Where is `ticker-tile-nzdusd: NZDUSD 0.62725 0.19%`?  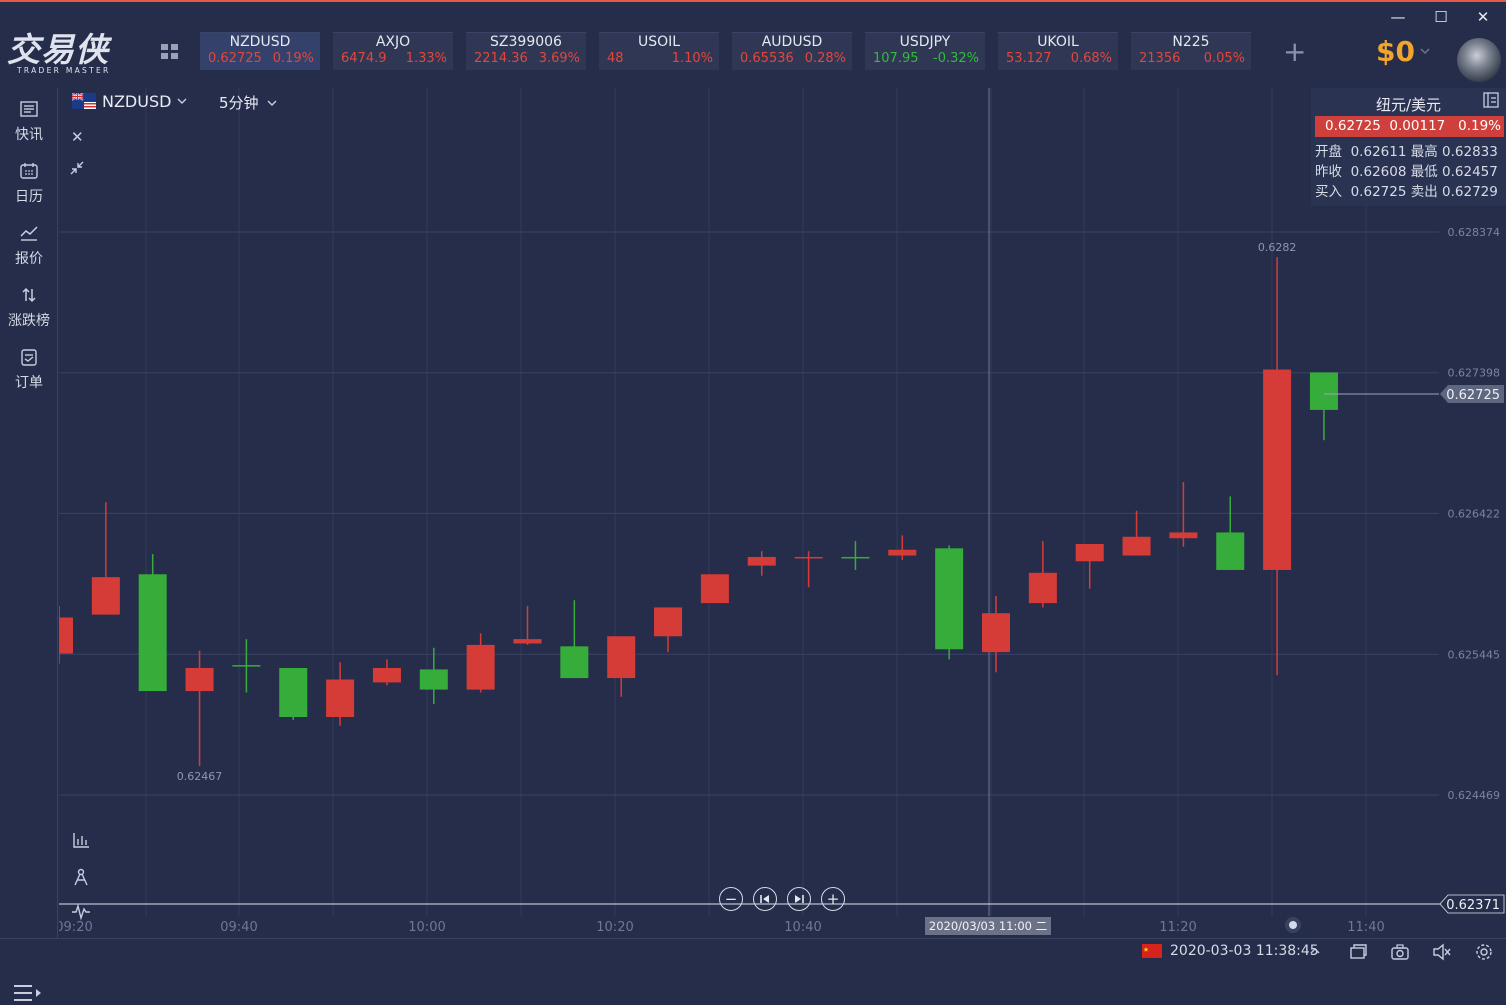
ticker-tile-nzdusd: NZDUSD 0.62725 0.19% is located at coordinates (260, 51).